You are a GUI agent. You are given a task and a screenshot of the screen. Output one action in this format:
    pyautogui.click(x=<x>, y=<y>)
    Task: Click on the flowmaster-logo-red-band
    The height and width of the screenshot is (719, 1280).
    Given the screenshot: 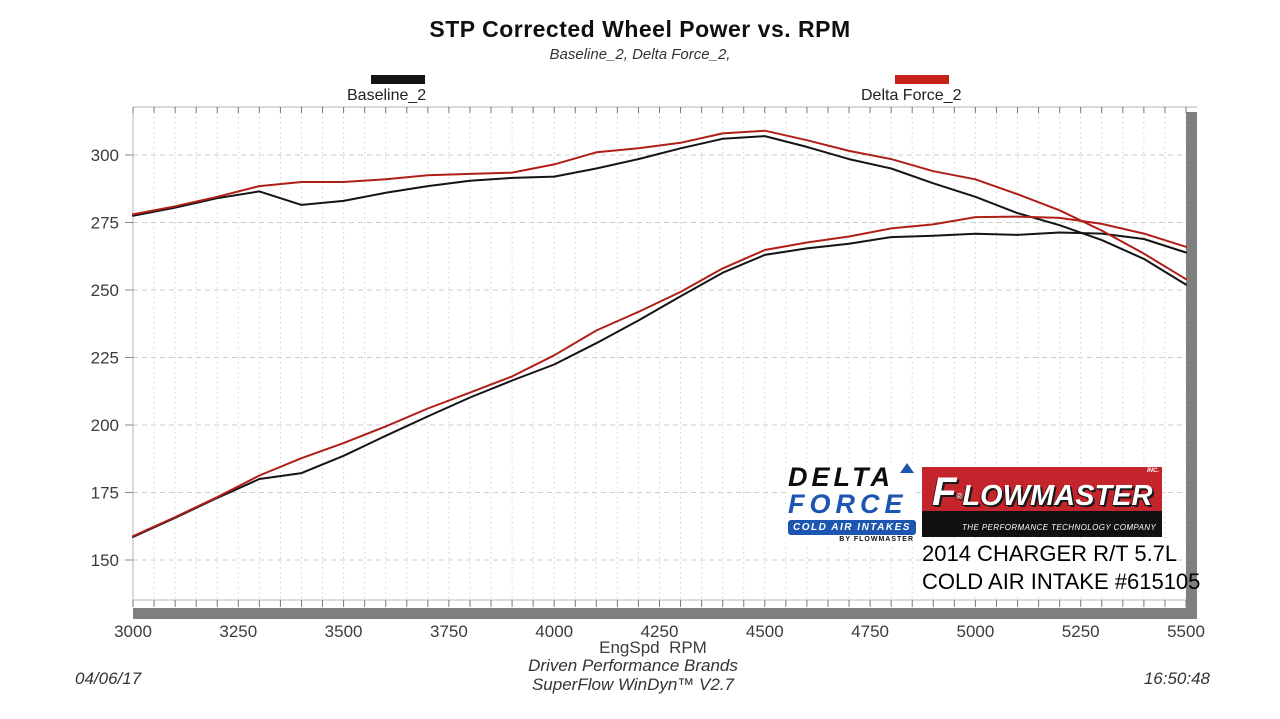 What is the action you would take?
    pyautogui.click(x=1042, y=489)
    